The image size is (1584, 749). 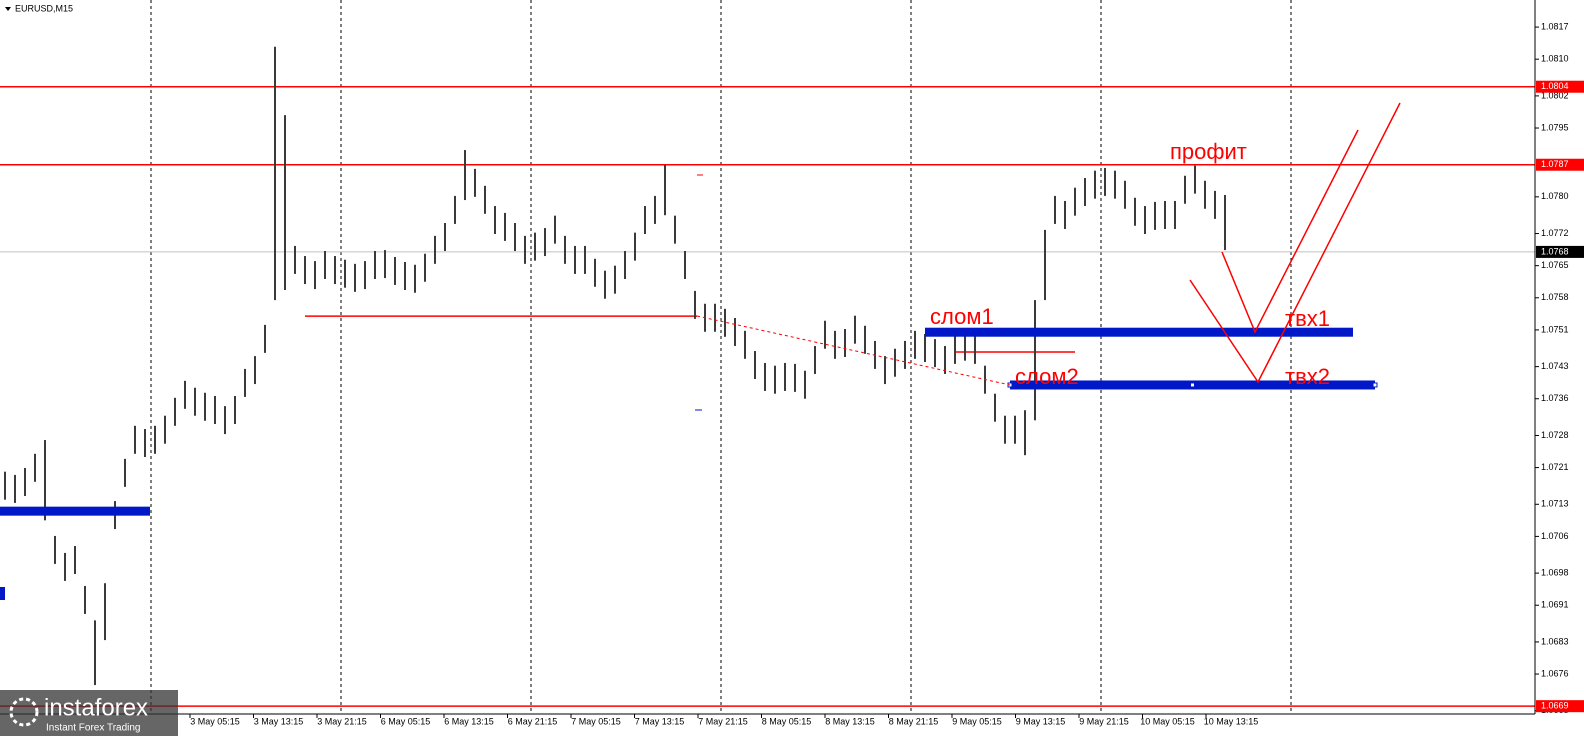 I want to click on x-tick-label: 10 May 13:15, so click(x=1231, y=721).